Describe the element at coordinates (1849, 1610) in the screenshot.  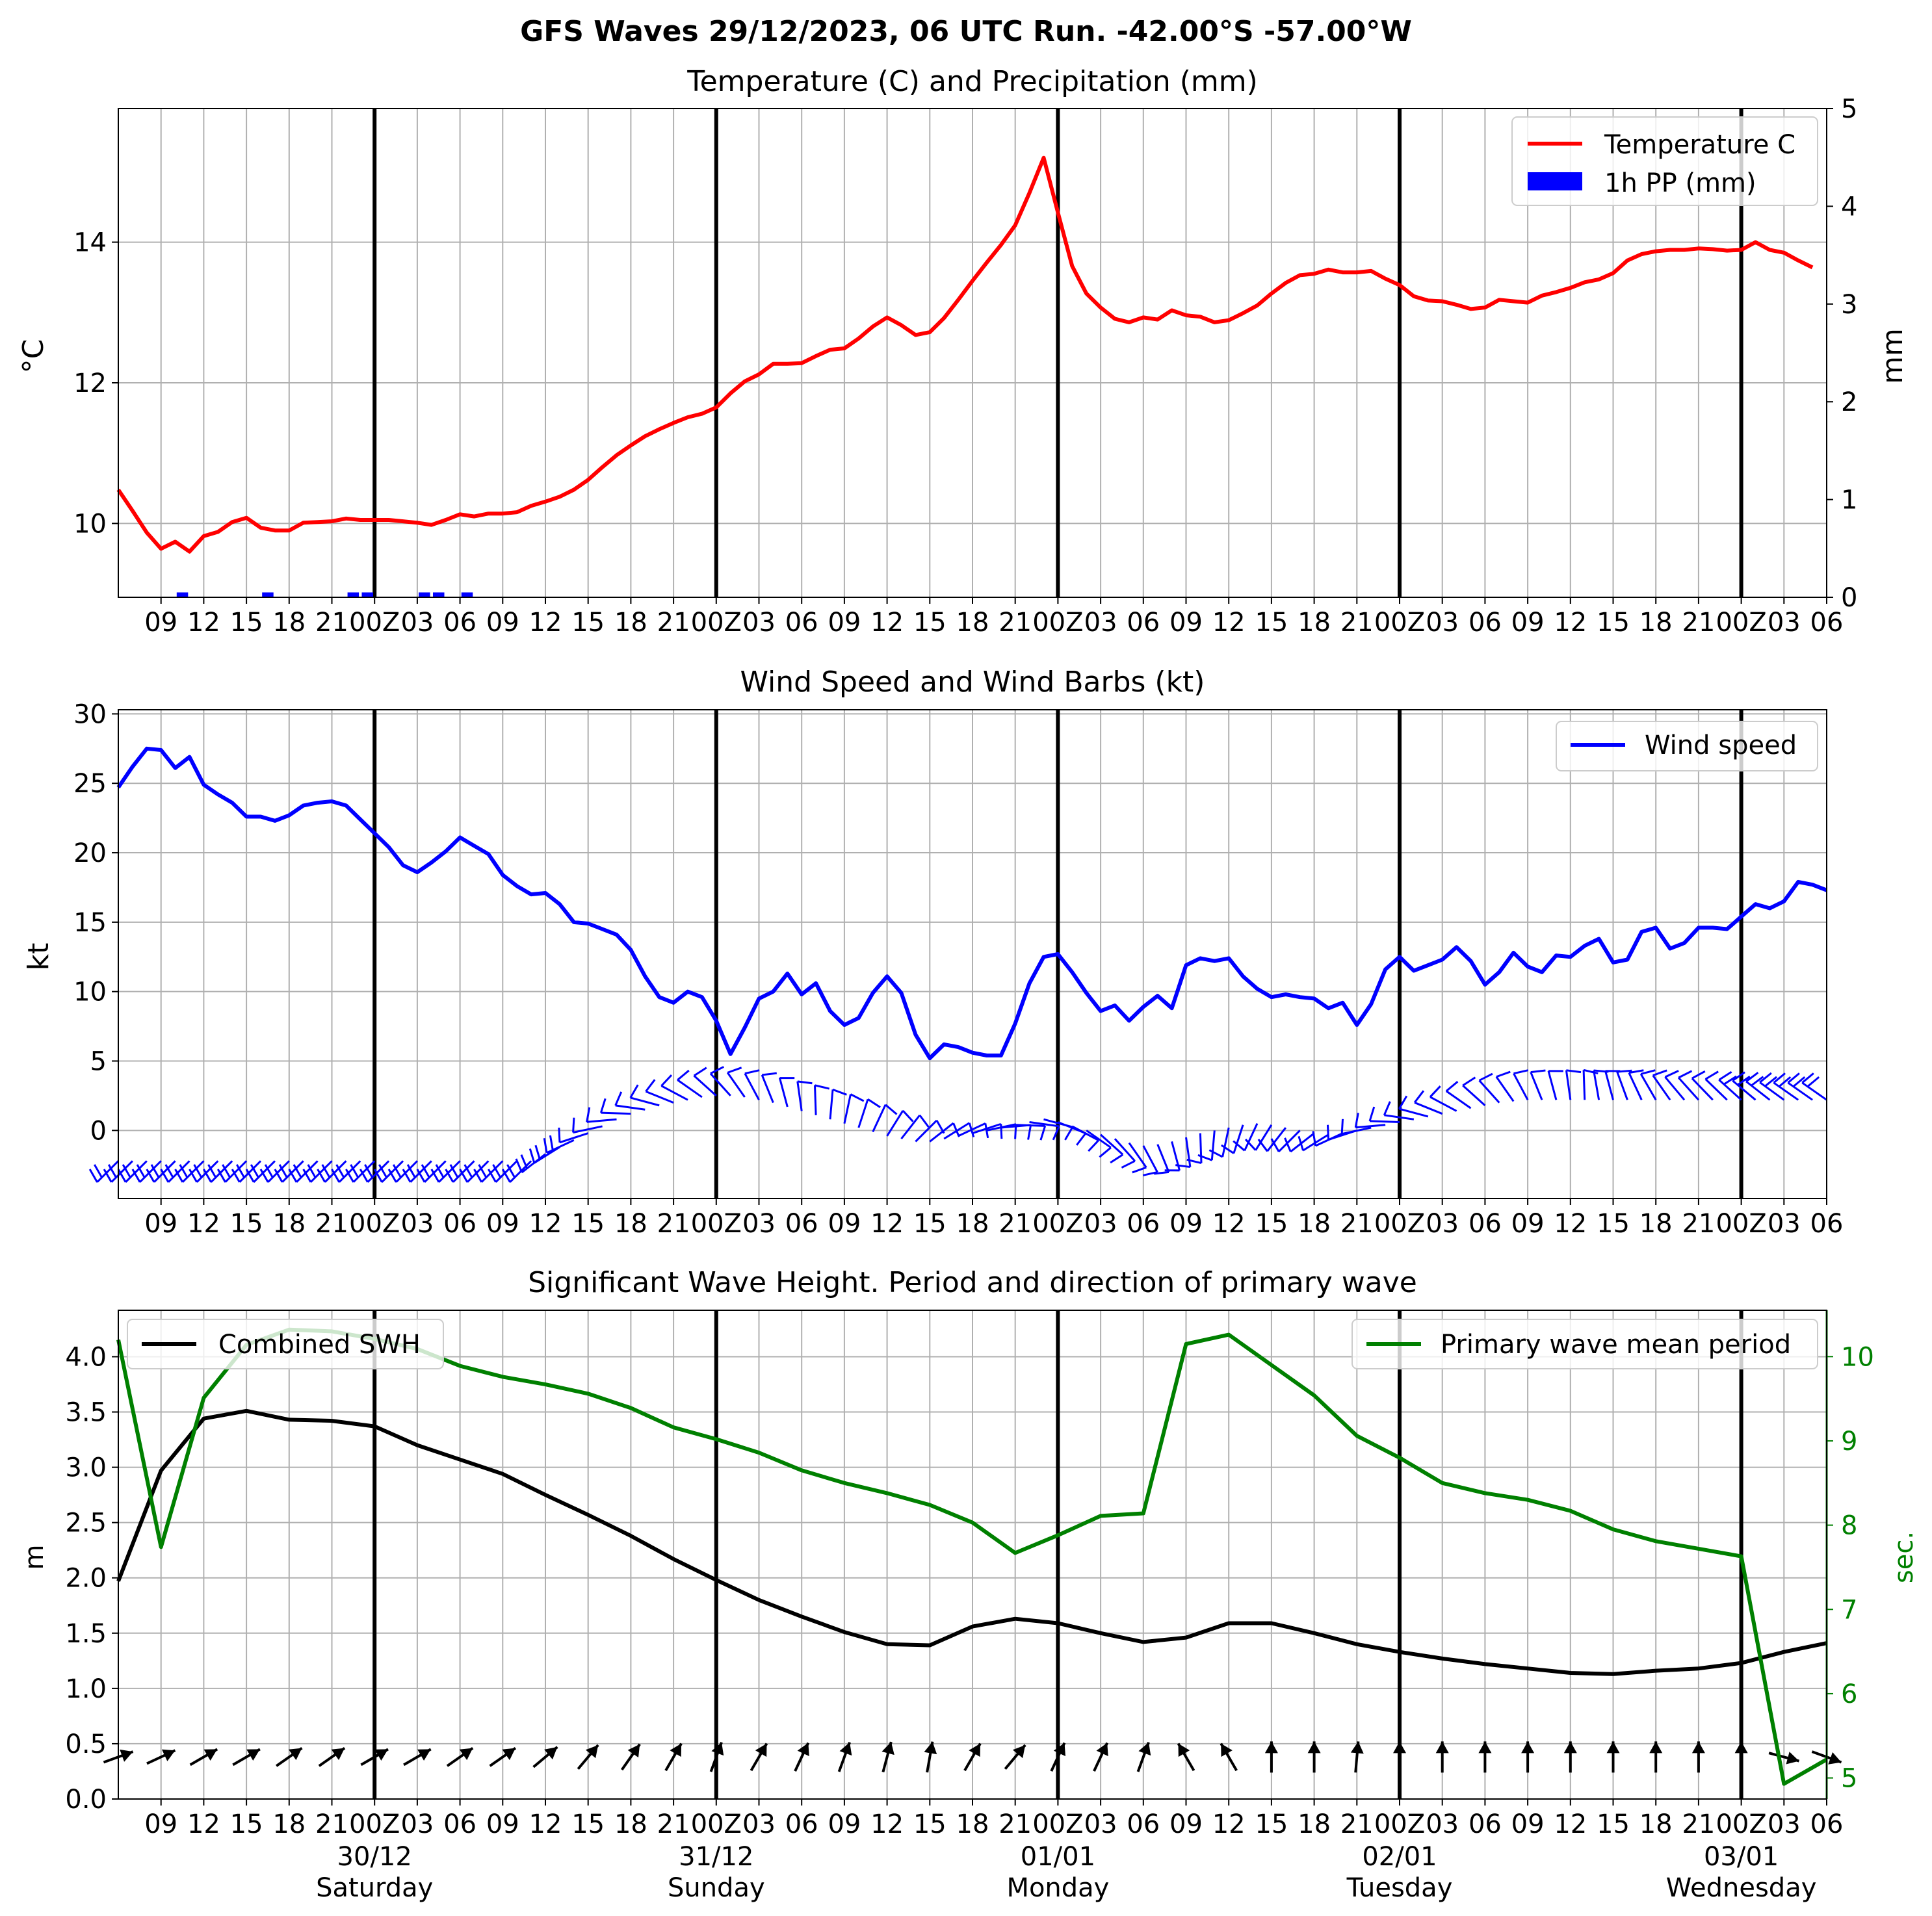
I see `y-right-tick-label: 7` at that location.